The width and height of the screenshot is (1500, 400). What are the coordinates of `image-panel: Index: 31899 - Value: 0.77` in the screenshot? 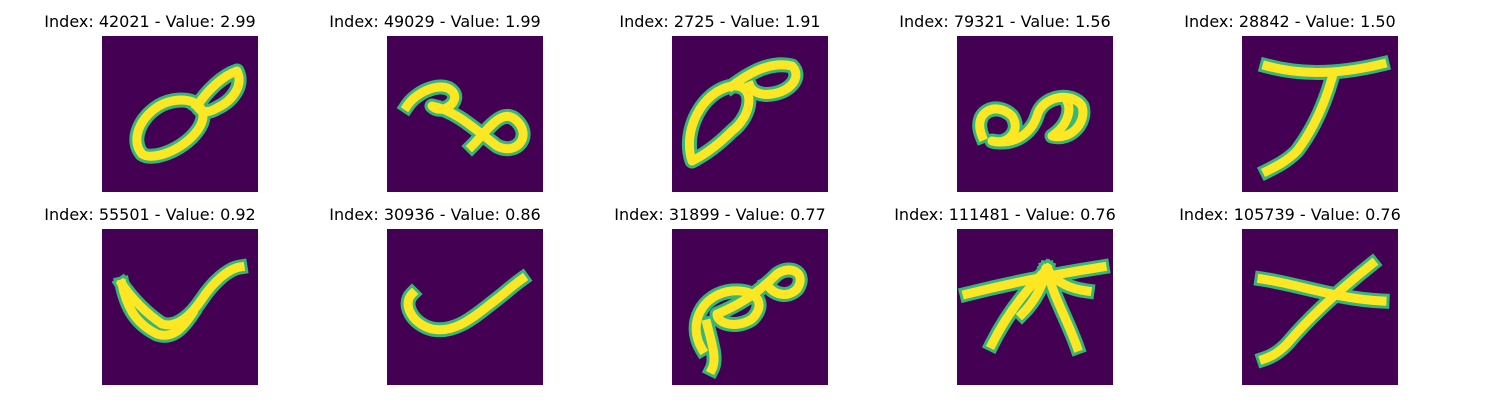 It's located at (720, 289).